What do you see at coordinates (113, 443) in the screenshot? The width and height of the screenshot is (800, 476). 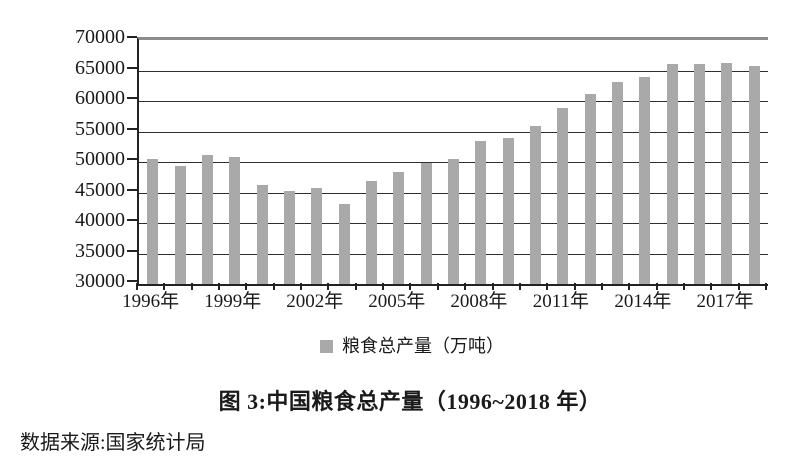 I see `data-source-note: 数据来源:国家统计局` at bounding box center [113, 443].